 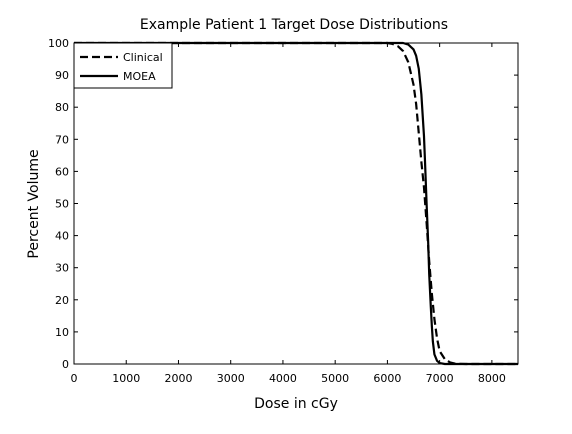 I want to click on y-tick-label: 30, so click(x=62, y=268).